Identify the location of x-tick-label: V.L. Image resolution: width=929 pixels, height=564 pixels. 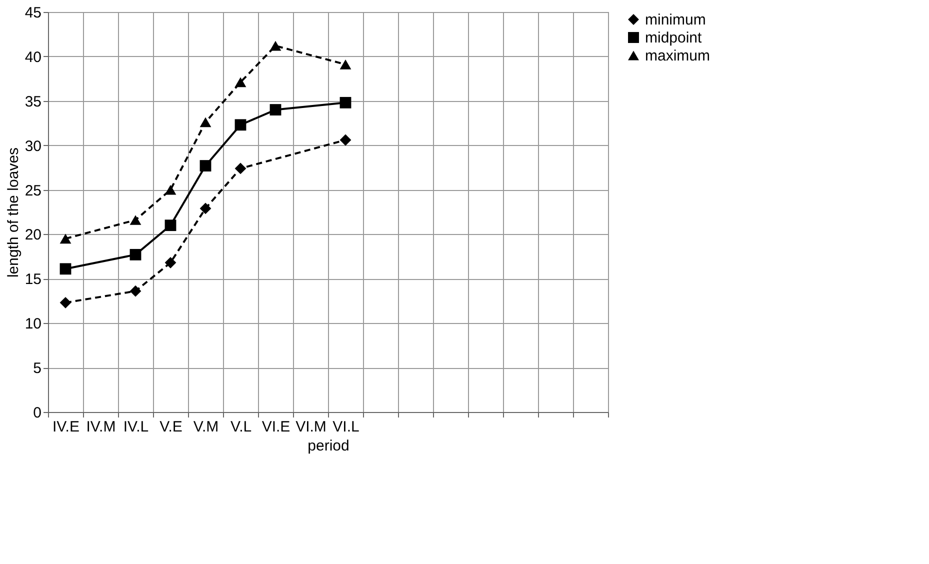
(241, 427).